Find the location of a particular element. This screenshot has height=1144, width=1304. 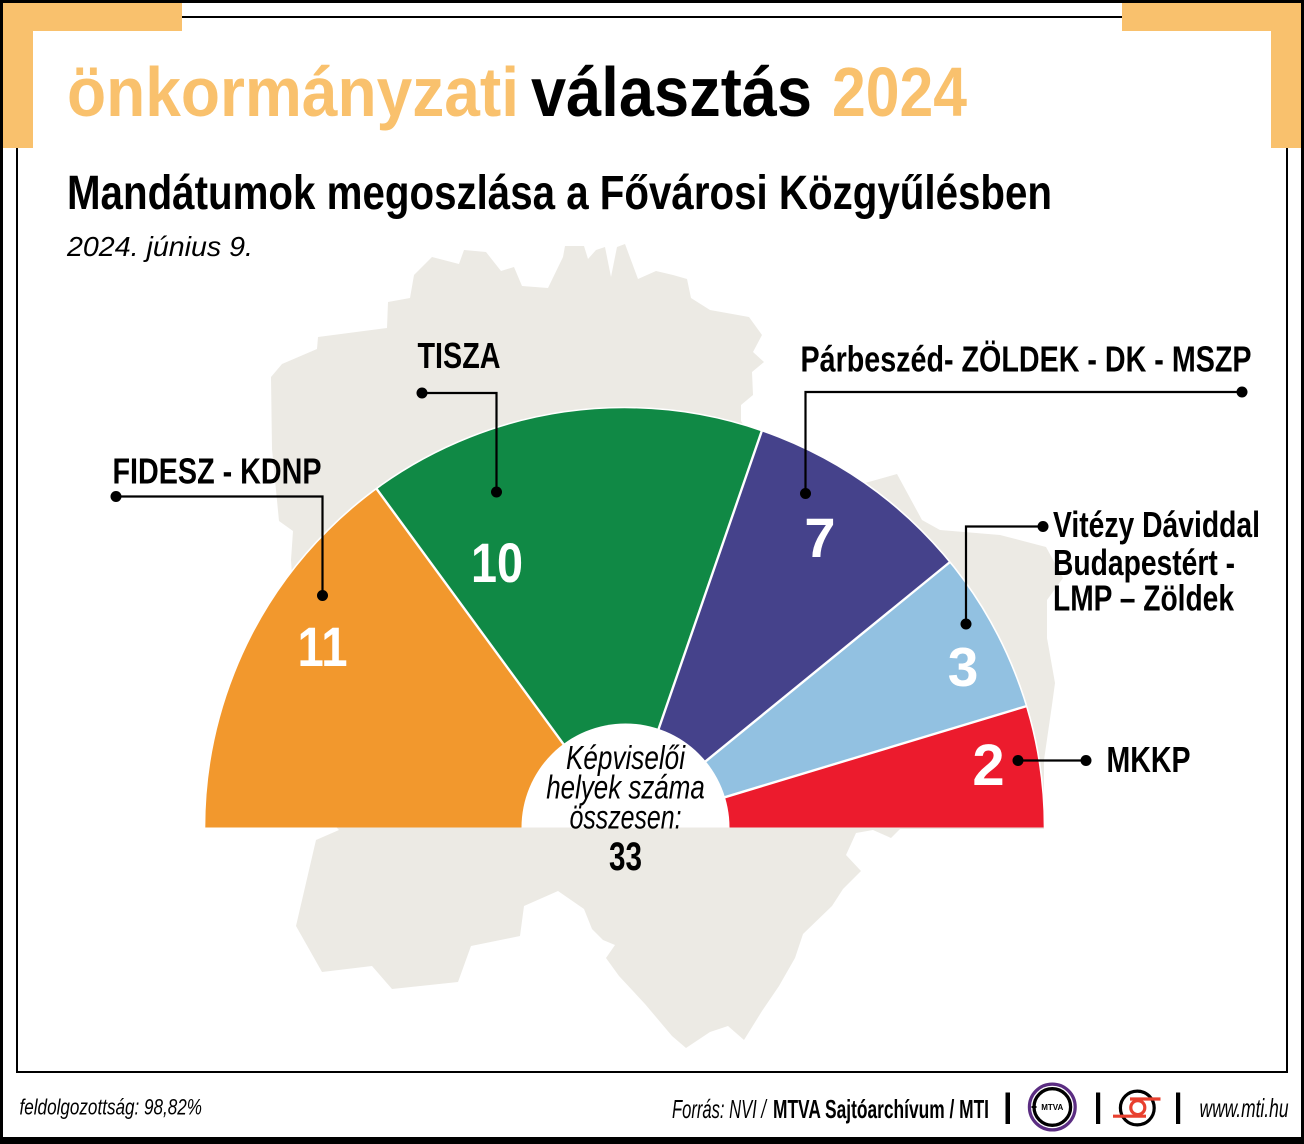

svg-text: Budapestért - is located at coordinates (1144, 562).